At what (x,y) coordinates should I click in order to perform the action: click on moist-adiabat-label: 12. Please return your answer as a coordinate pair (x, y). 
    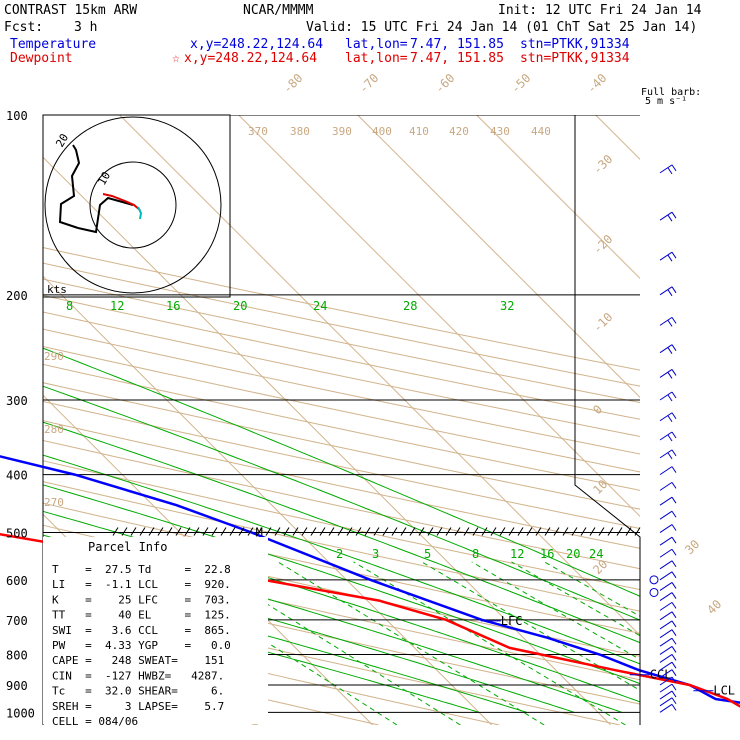
    Looking at the image, I should click on (117, 306).